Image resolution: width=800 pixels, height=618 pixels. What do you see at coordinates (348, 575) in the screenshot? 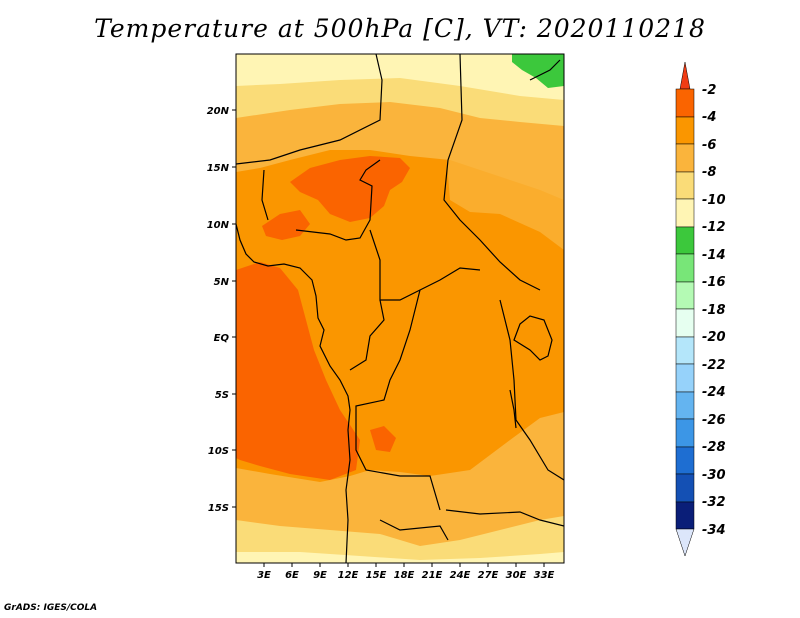
I see `lon-label: 12E` at bounding box center [348, 575].